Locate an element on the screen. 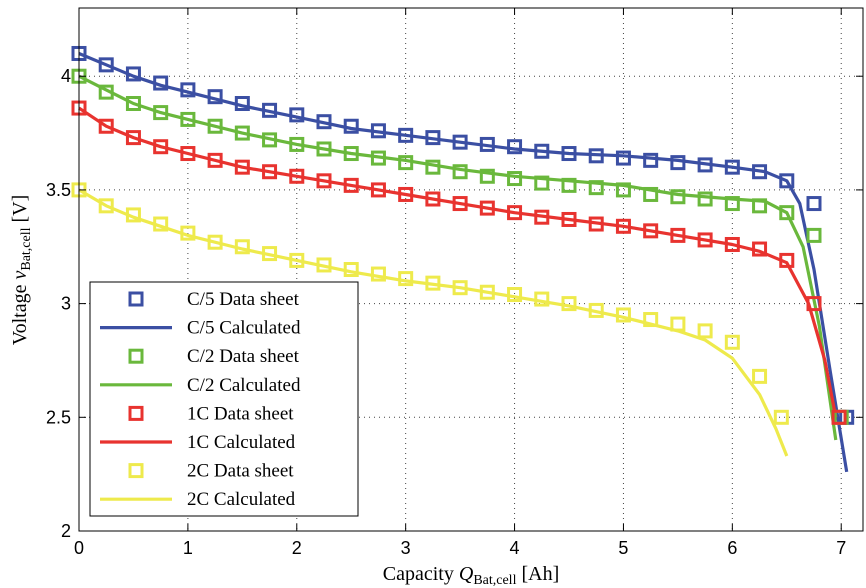 The image size is (866, 588). x-tick-label: 5 is located at coordinates (623, 548).